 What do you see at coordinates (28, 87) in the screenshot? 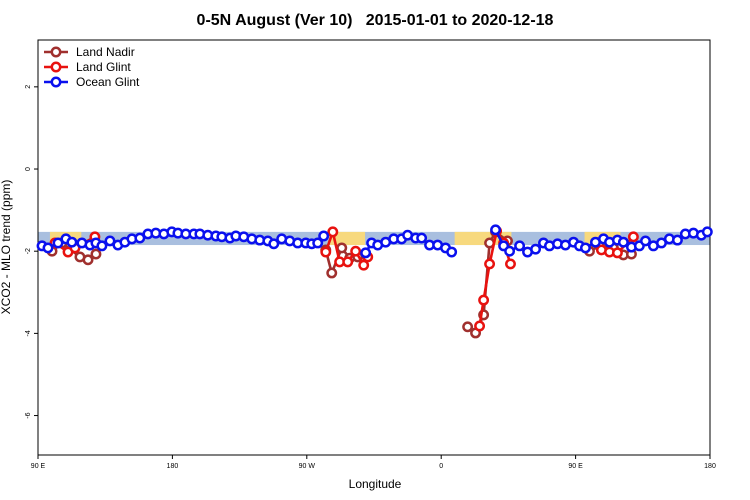
I see `y-tick-label: 2` at bounding box center [28, 87].